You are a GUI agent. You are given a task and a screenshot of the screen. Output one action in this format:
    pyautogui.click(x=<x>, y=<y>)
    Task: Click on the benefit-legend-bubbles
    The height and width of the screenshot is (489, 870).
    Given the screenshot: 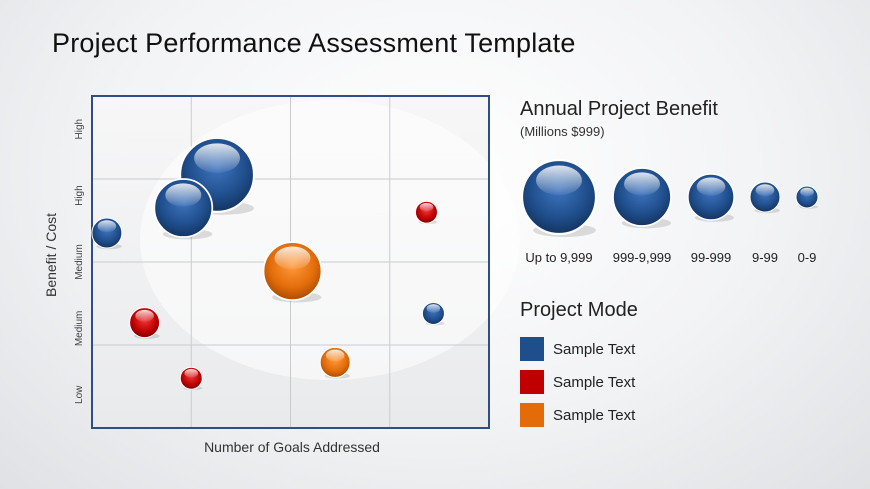 What is the action you would take?
    pyautogui.click(x=669, y=197)
    